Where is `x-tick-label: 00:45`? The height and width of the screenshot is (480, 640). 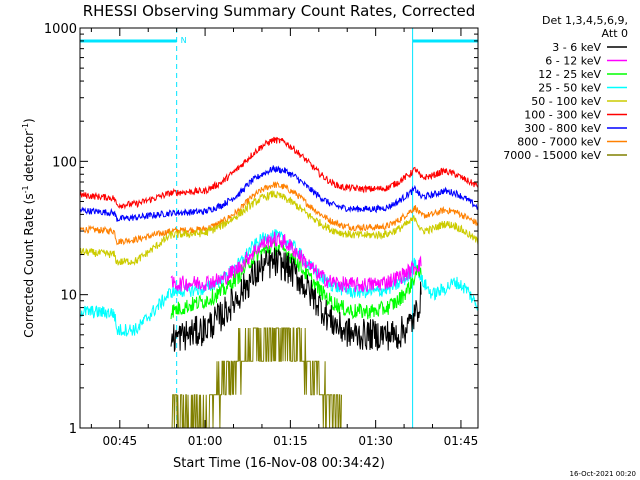 x-tick-label: 00:45 is located at coordinates (120, 441).